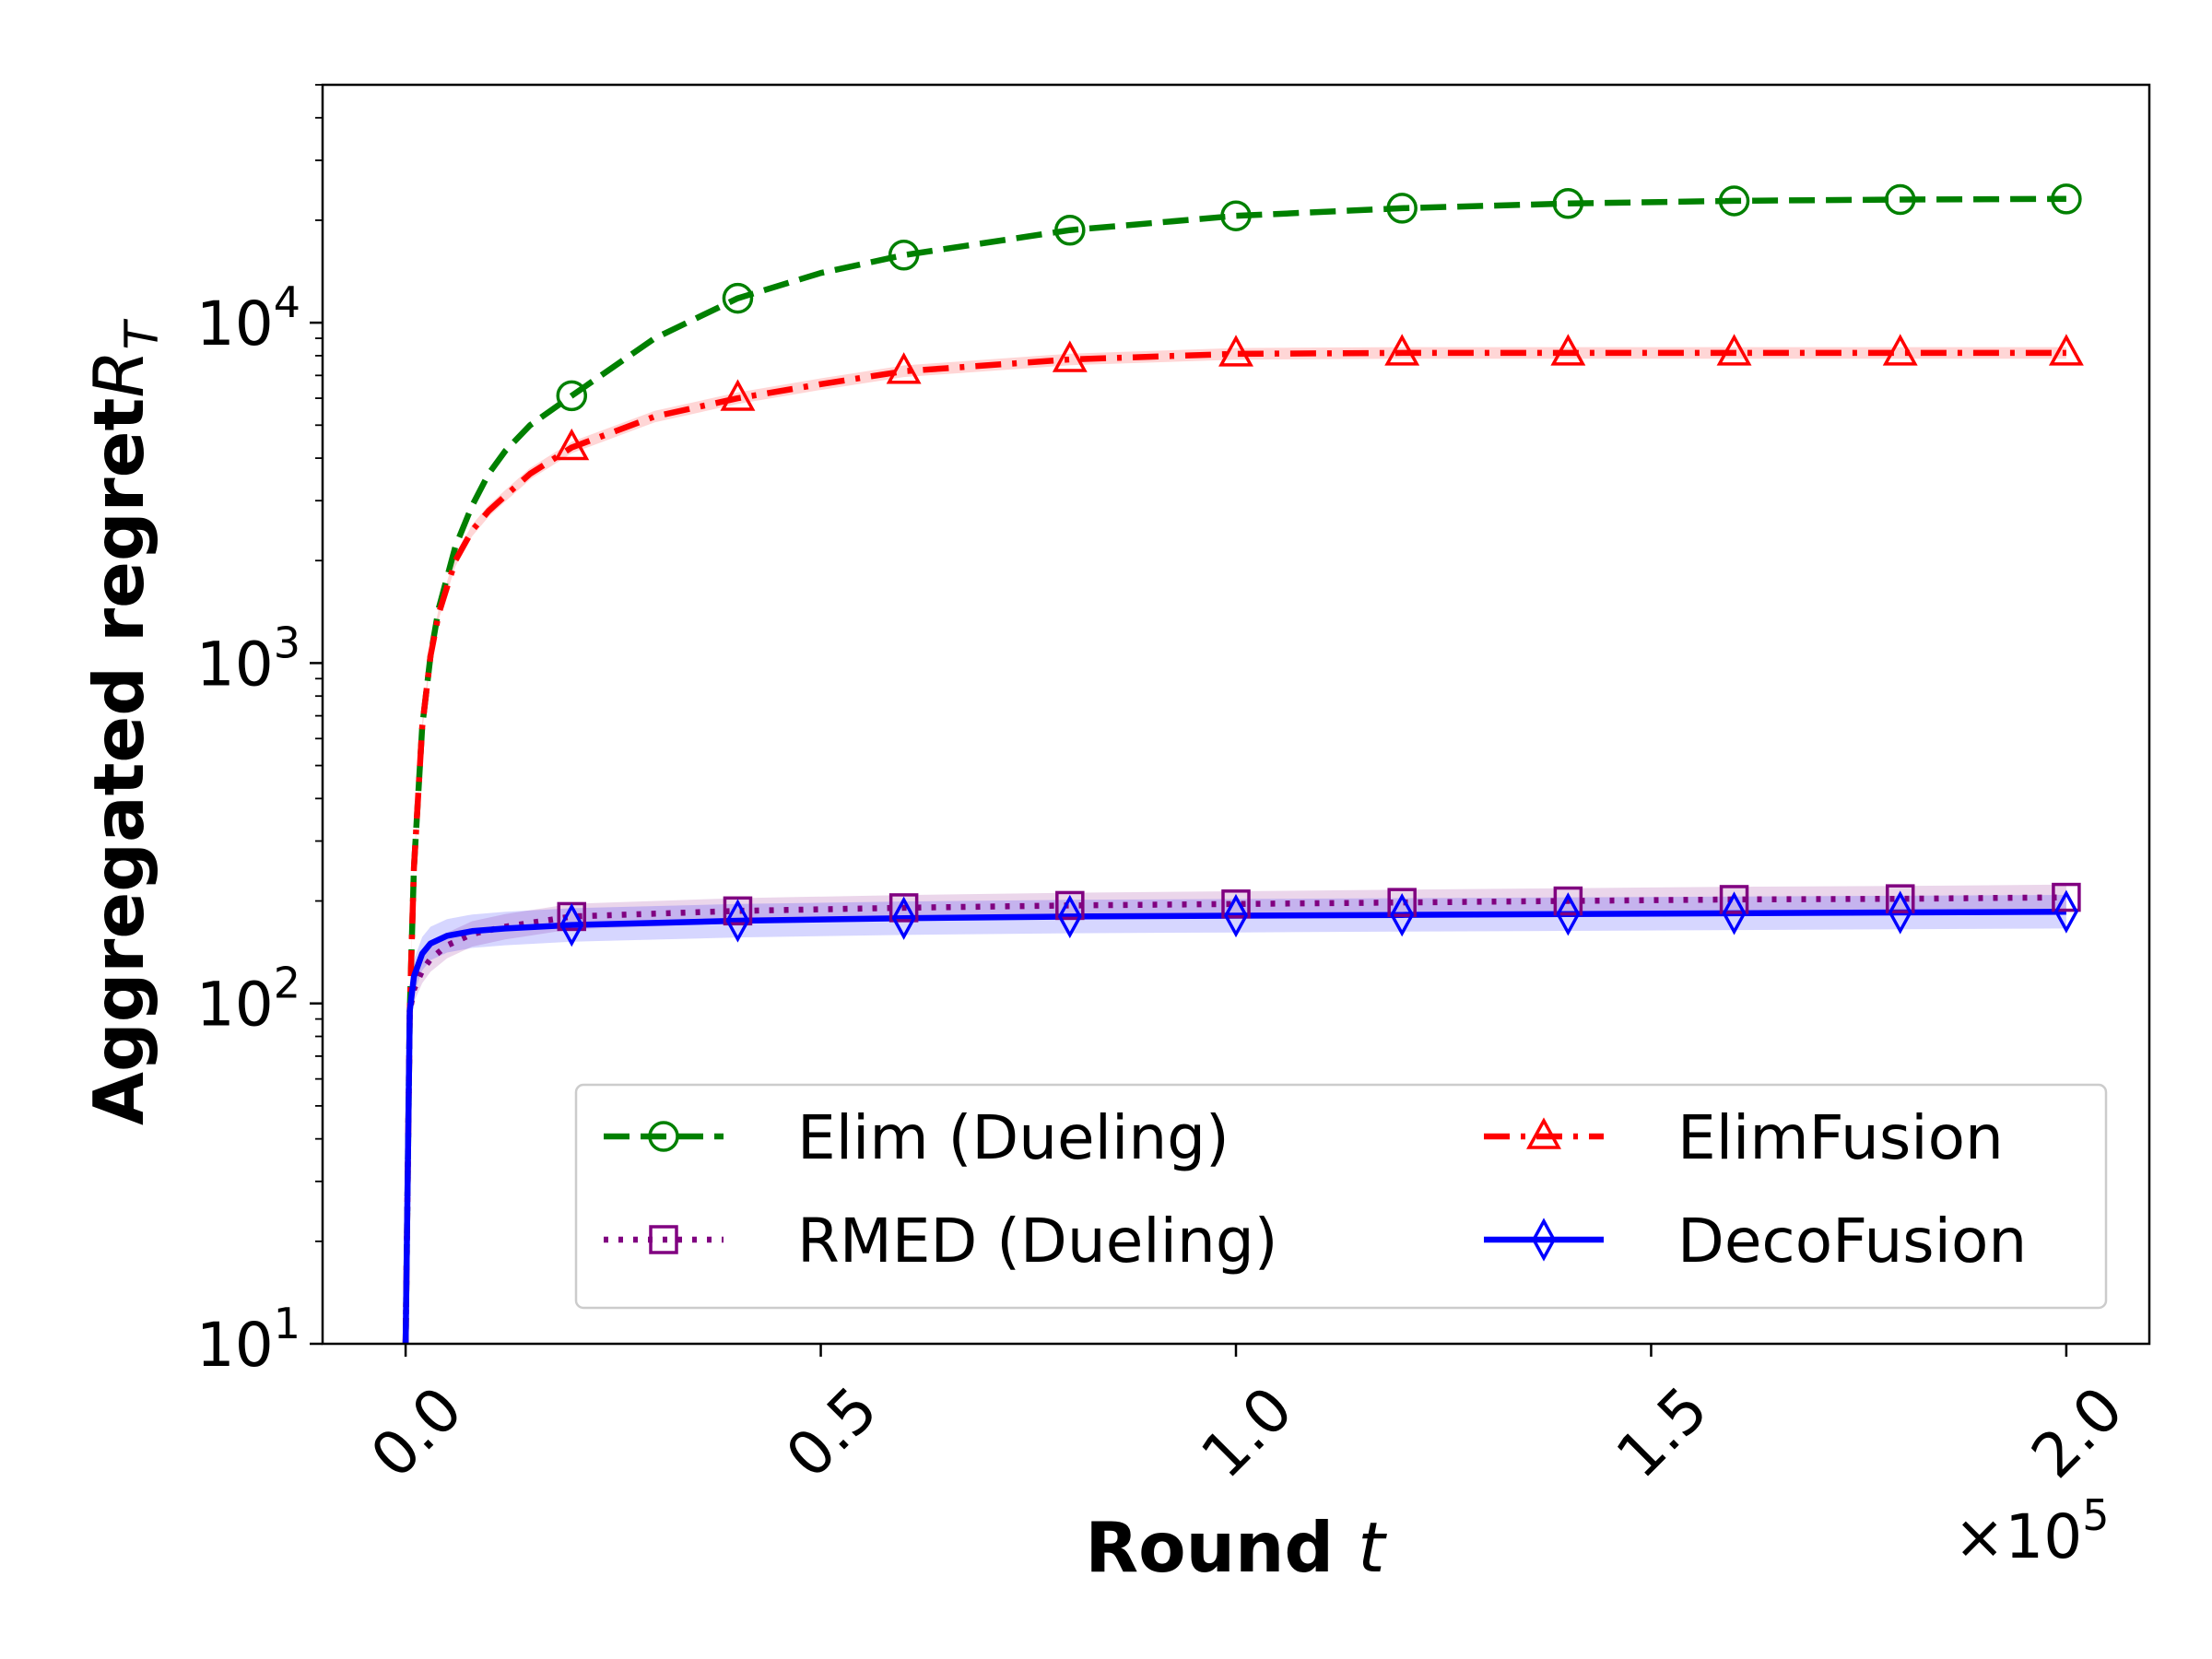 This screenshot has width=2212, height=1659. I want to click on x-axis-multiplier-base: ×10, so click(2018, 1536).